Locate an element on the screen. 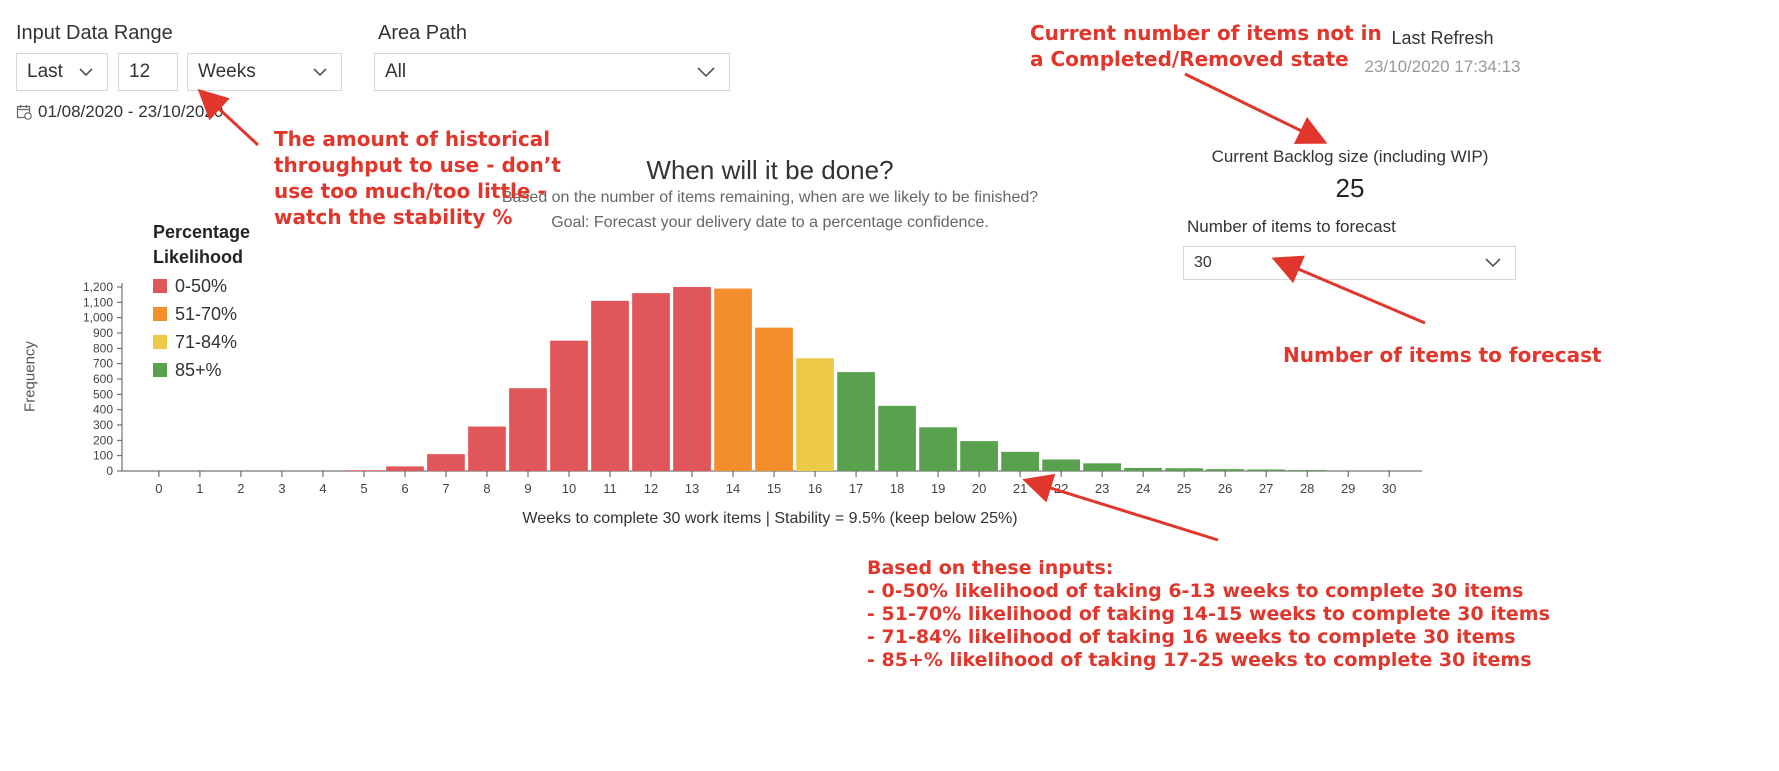  period-count-input: 12 is located at coordinates (148, 72).